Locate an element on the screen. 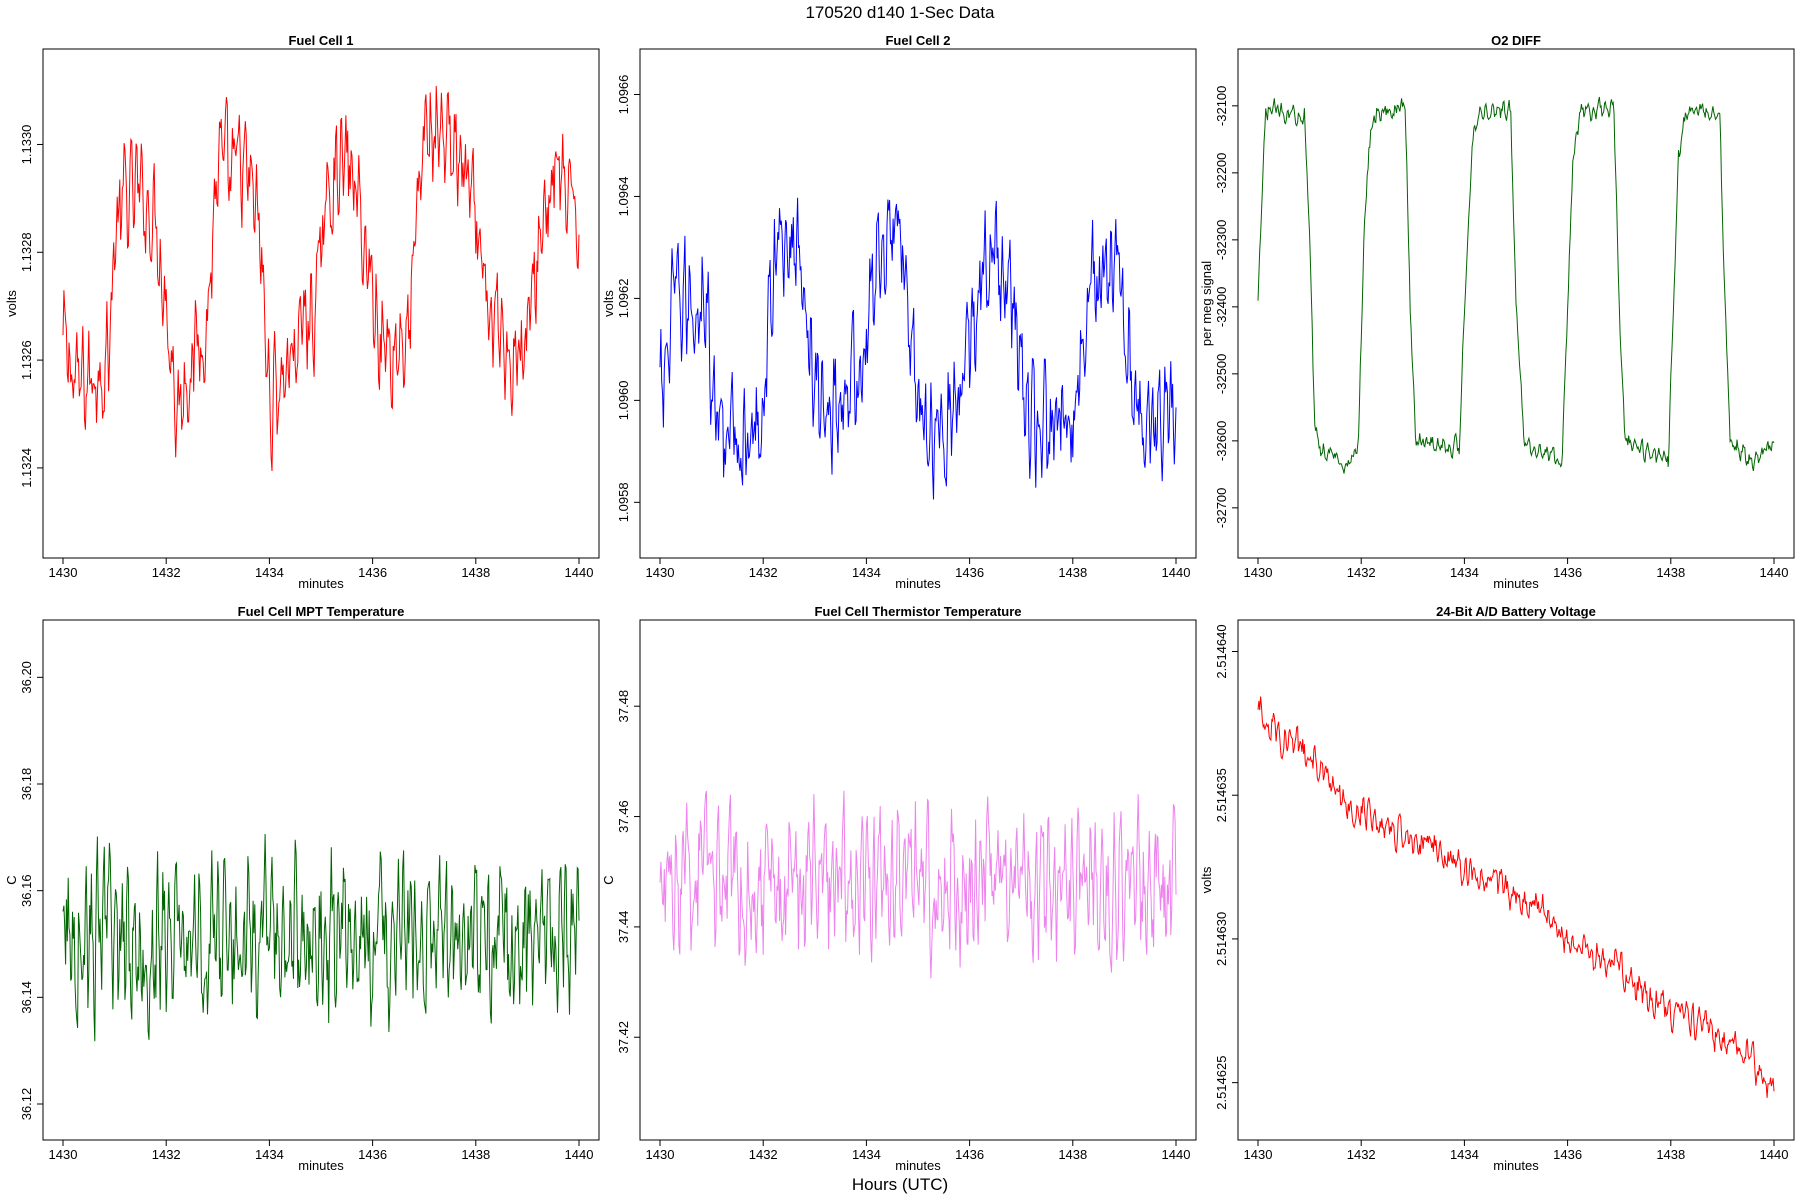 The height and width of the screenshot is (1200, 1800). y-tick-label: 37.44 is located at coordinates (623, 927).